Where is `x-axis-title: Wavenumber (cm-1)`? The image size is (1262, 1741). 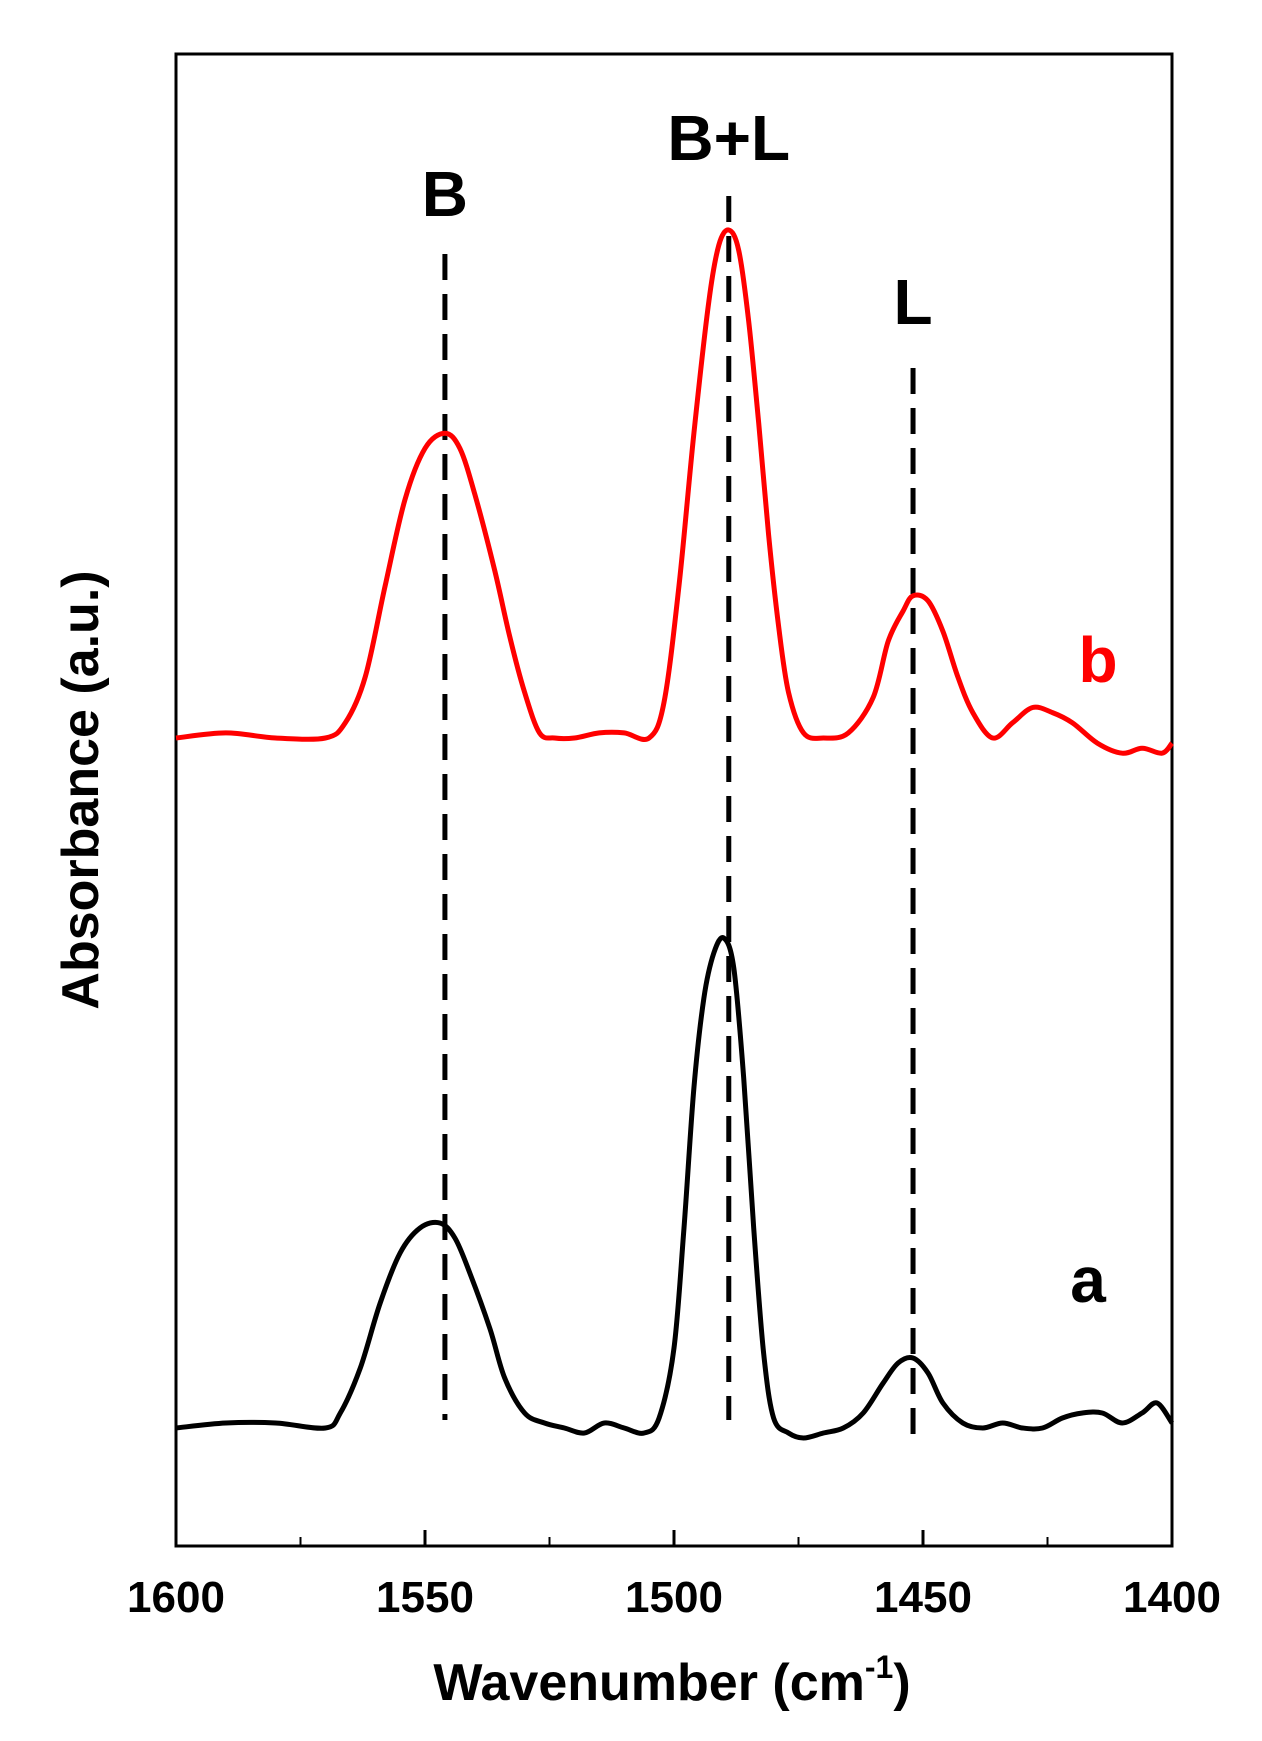 x-axis-title: Wavenumber (cm-1) is located at coordinates (671, 1680).